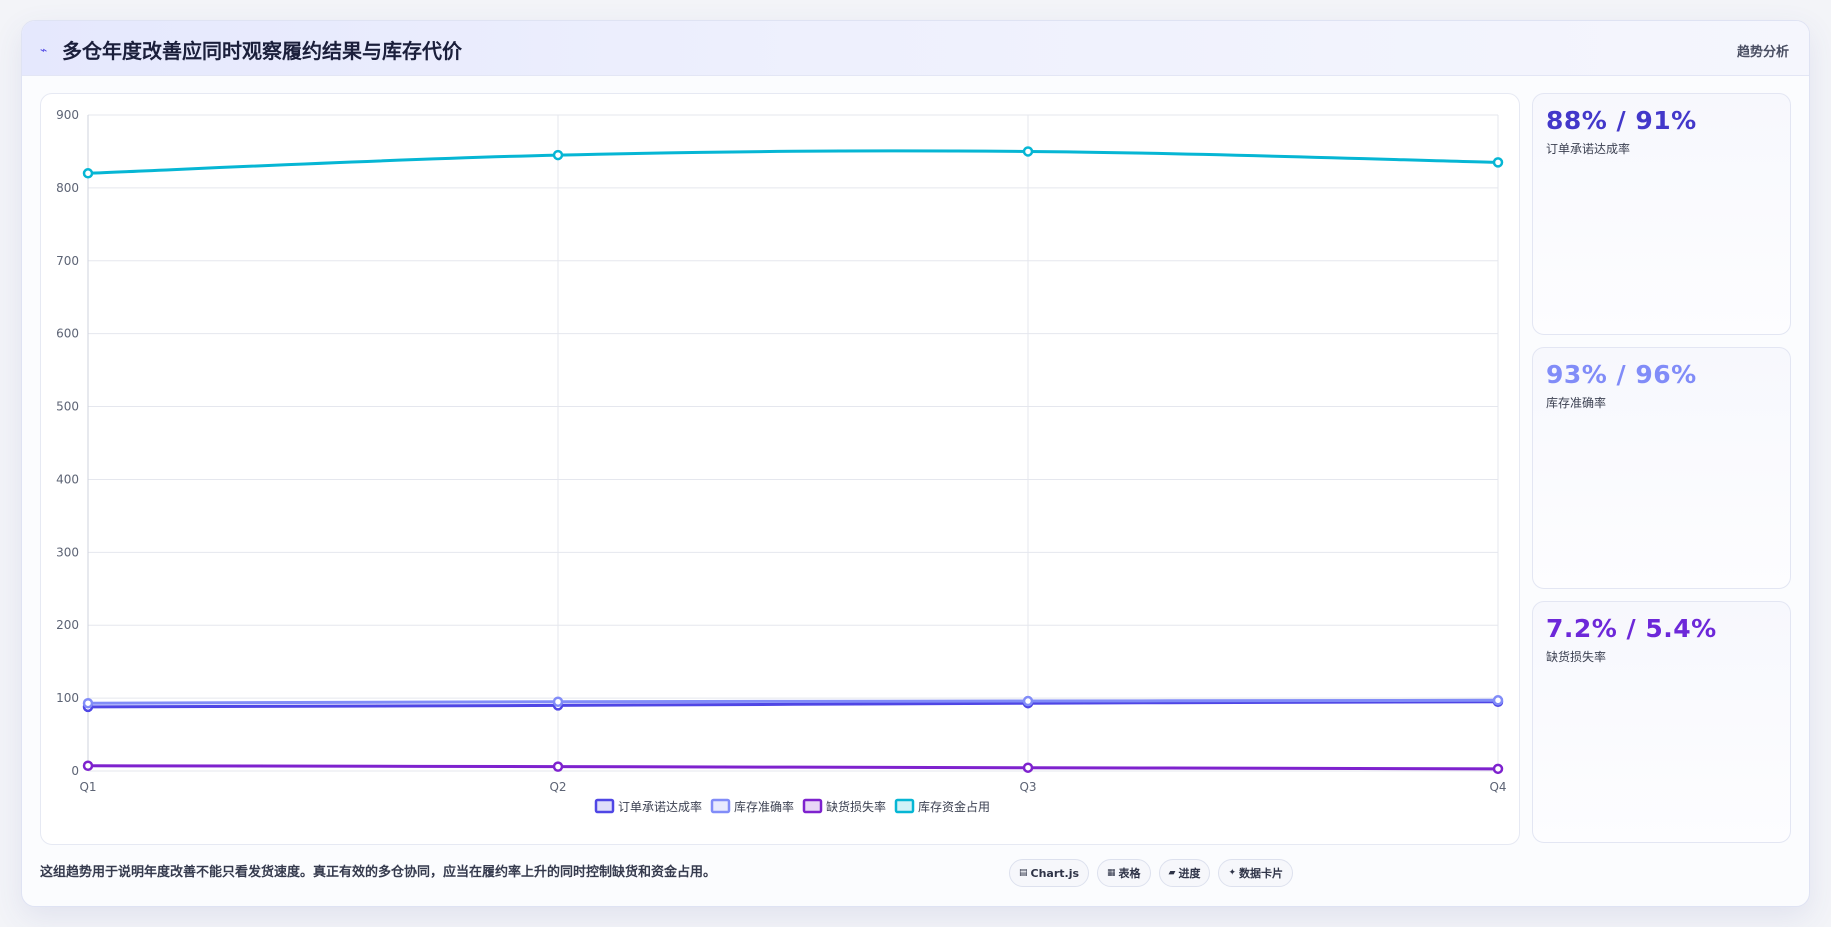 The width and height of the screenshot is (1831, 927). I want to click on chip-progress: ▰ 进度, so click(1184, 873).